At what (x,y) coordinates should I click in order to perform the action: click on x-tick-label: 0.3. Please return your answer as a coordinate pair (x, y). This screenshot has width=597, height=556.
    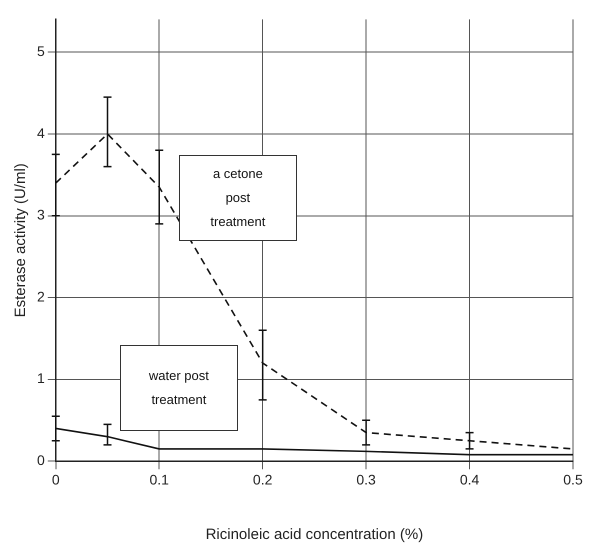
    Looking at the image, I should click on (366, 479).